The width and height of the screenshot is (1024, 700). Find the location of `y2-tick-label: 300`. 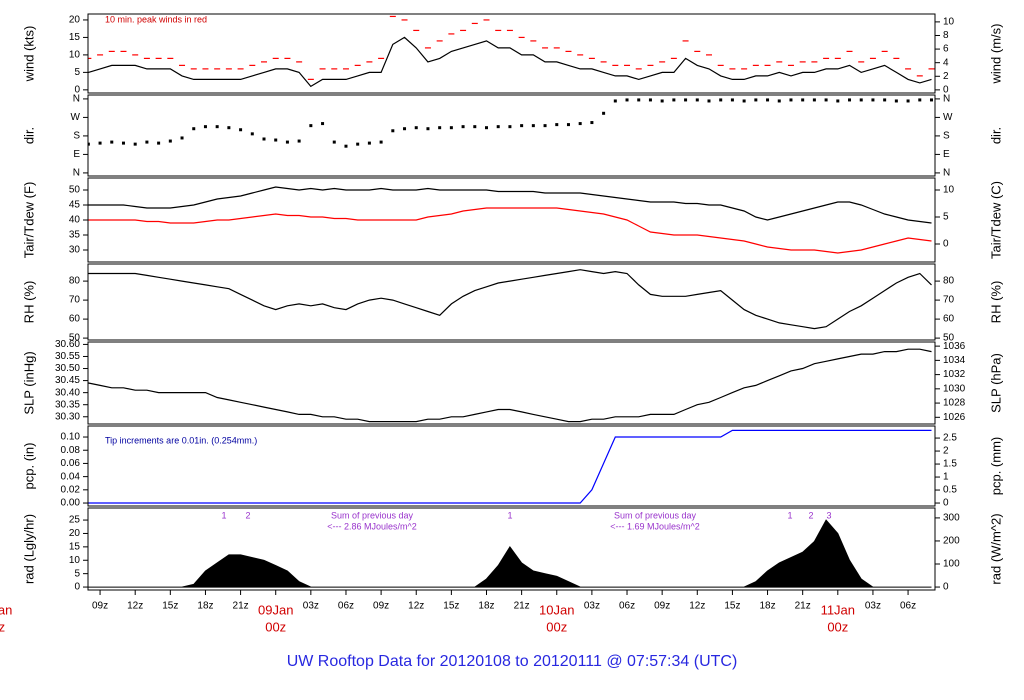

y2-tick-label: 300 is located at coordinates (951, 518).